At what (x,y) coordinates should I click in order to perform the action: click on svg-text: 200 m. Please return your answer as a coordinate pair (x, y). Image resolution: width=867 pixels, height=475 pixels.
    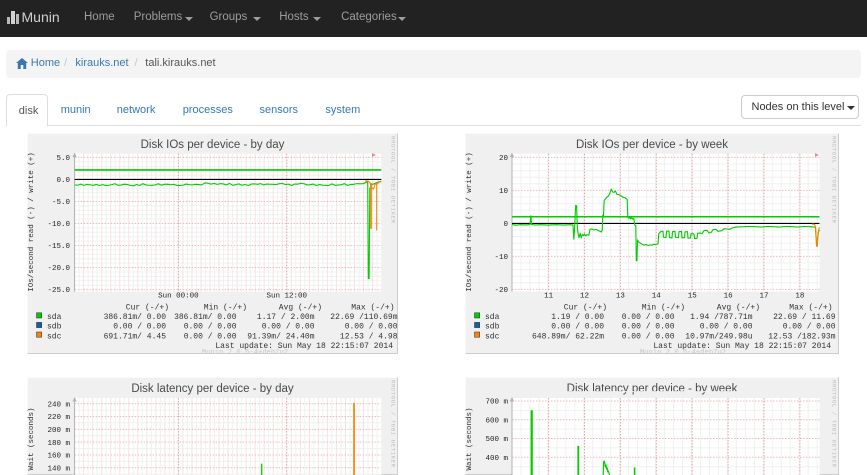
    Looking at the image, I should click on (58, 431).